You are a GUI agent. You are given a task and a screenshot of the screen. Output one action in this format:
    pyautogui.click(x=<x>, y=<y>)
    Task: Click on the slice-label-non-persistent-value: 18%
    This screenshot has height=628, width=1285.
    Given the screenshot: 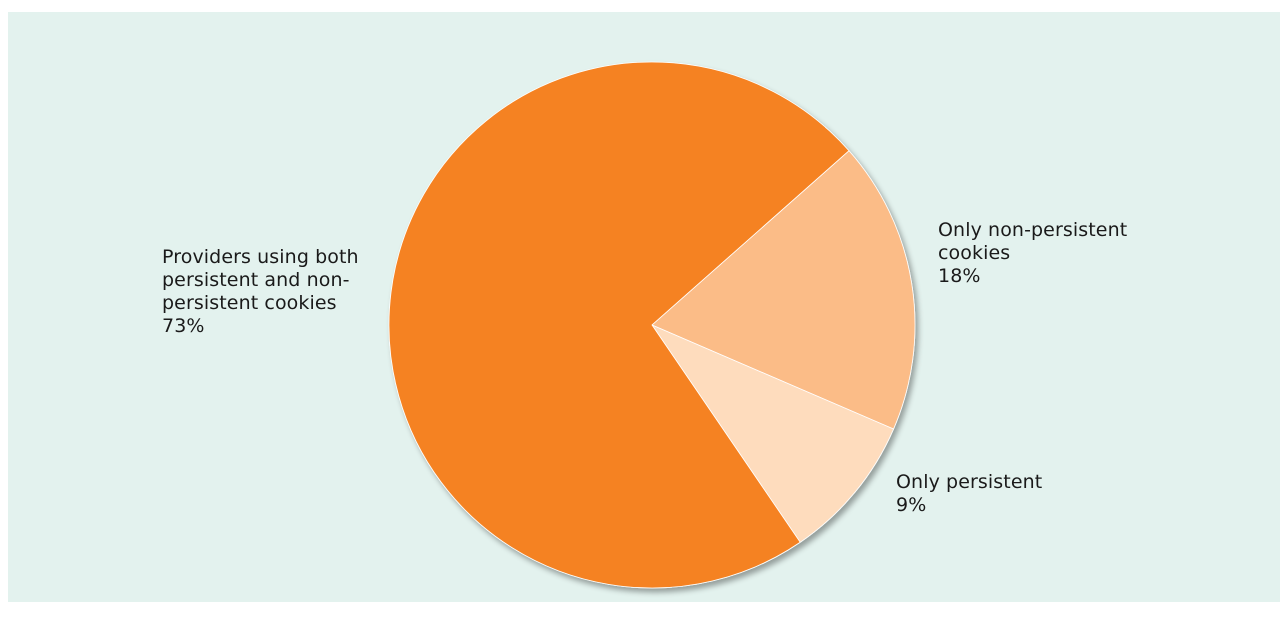 What is the action you would take?
    pyautogui.click(x=1058, y=276)
    